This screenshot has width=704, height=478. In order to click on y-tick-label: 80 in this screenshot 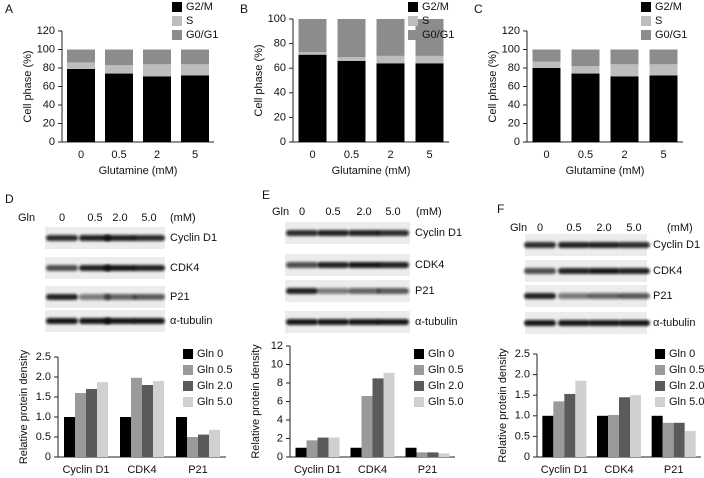, I will do `click(280, 44)`.